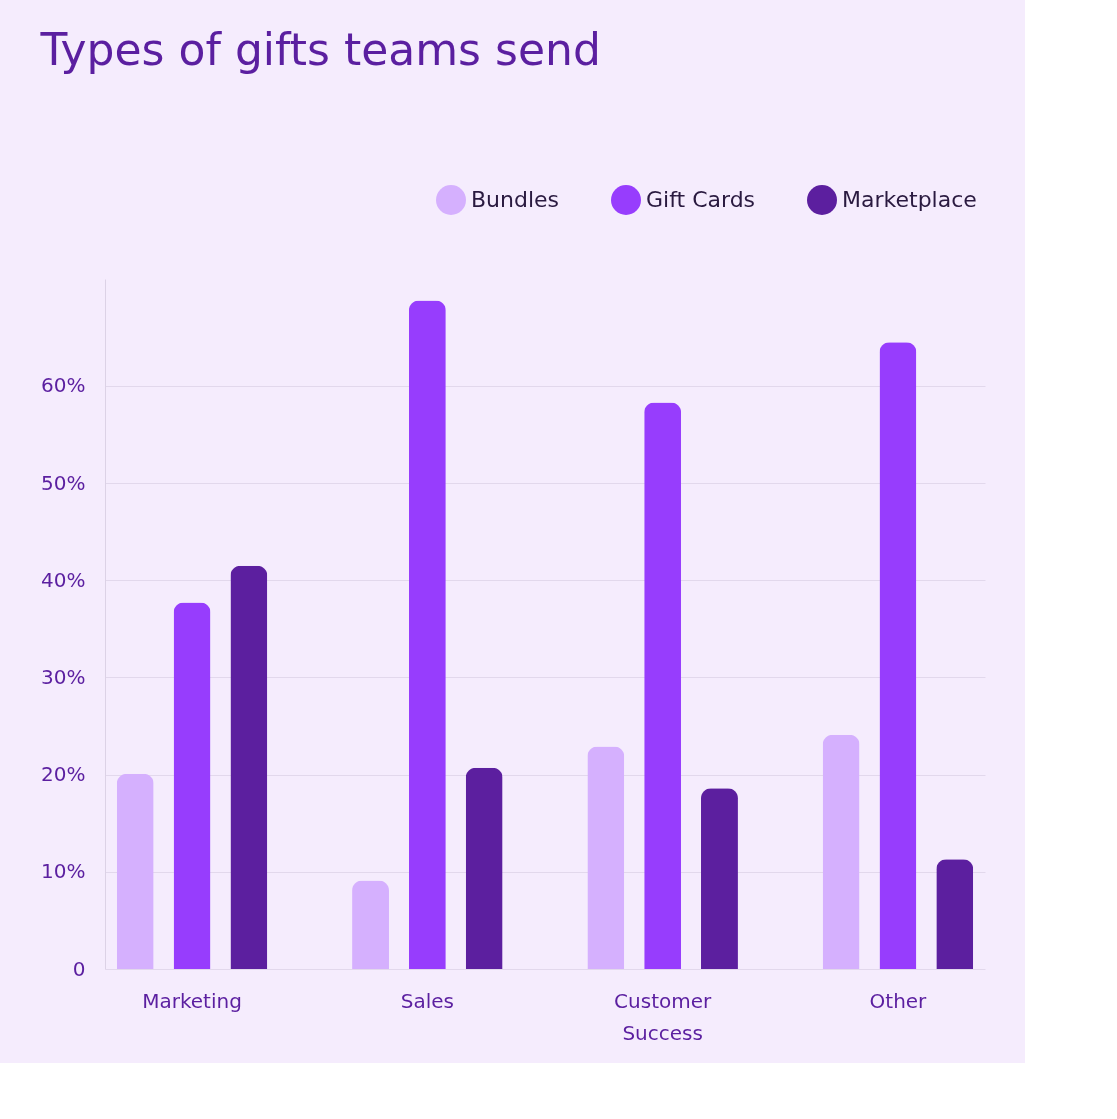 The width and height of the screenshot is (1117, 1119). Describe the element at coordinates (63, 385) in the screenshot. I see `y-tick-label: 60%` at that location.